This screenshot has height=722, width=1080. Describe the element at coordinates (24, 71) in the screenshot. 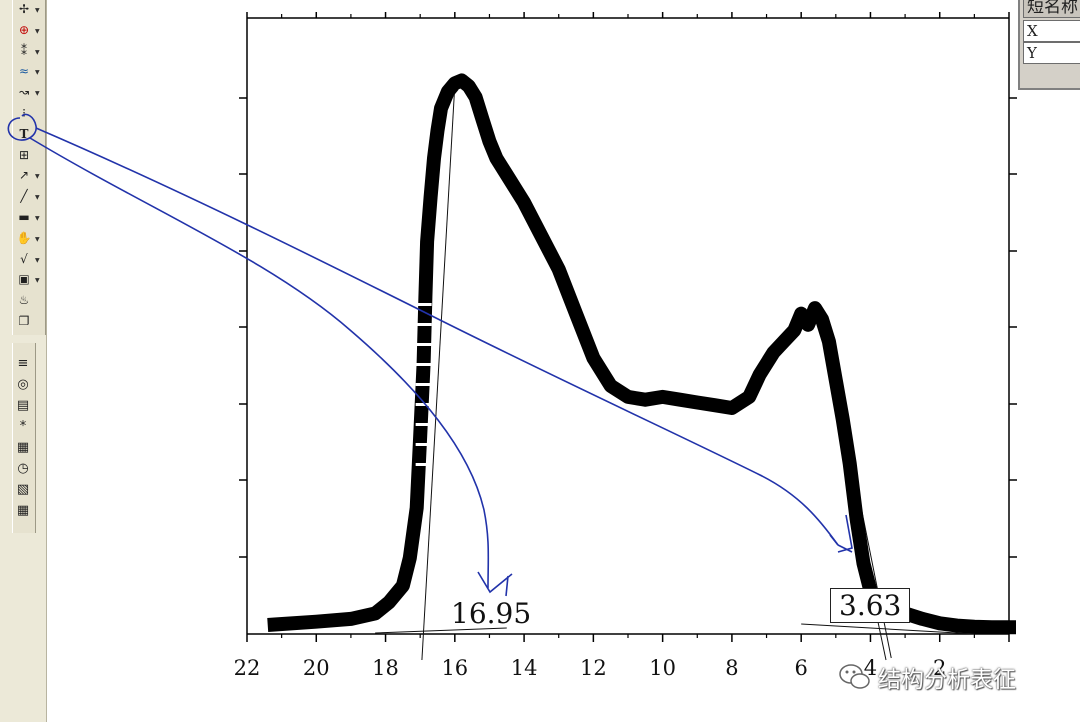

I see `draw-data-icon: ≈` at that location.